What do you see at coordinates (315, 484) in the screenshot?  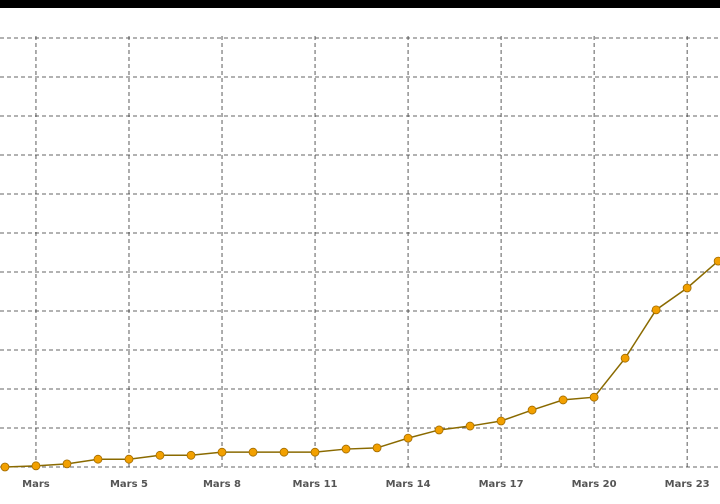 I see `x-tick-label: Mars 11` at bounding box center [315, 484].